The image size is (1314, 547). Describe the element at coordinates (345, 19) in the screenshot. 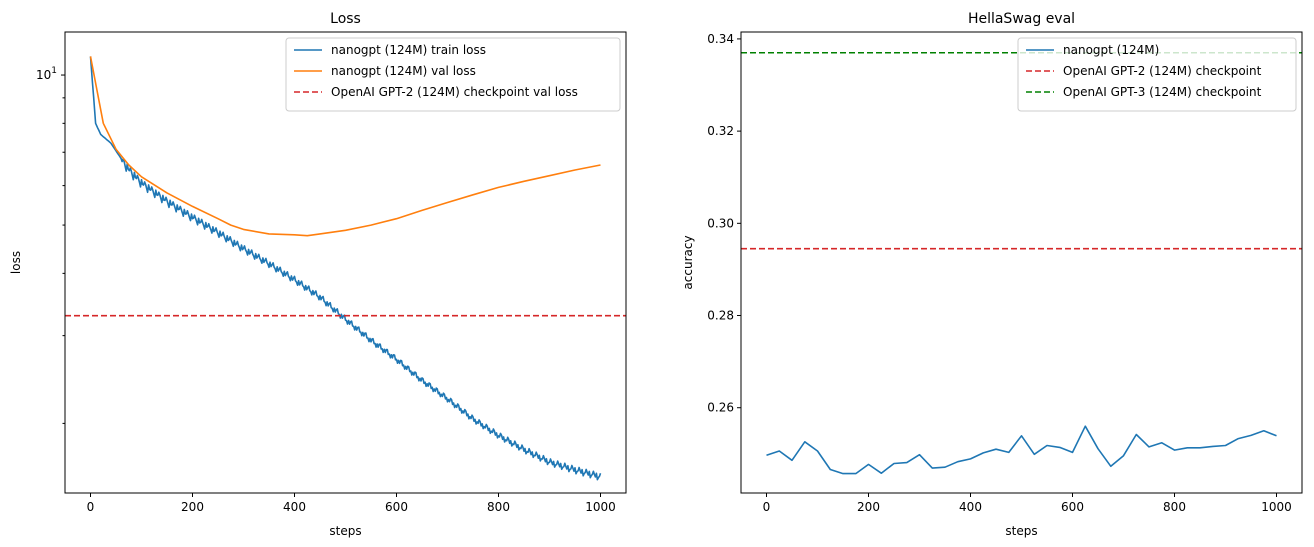

I see `loss-chart-title: Loss` at that location.